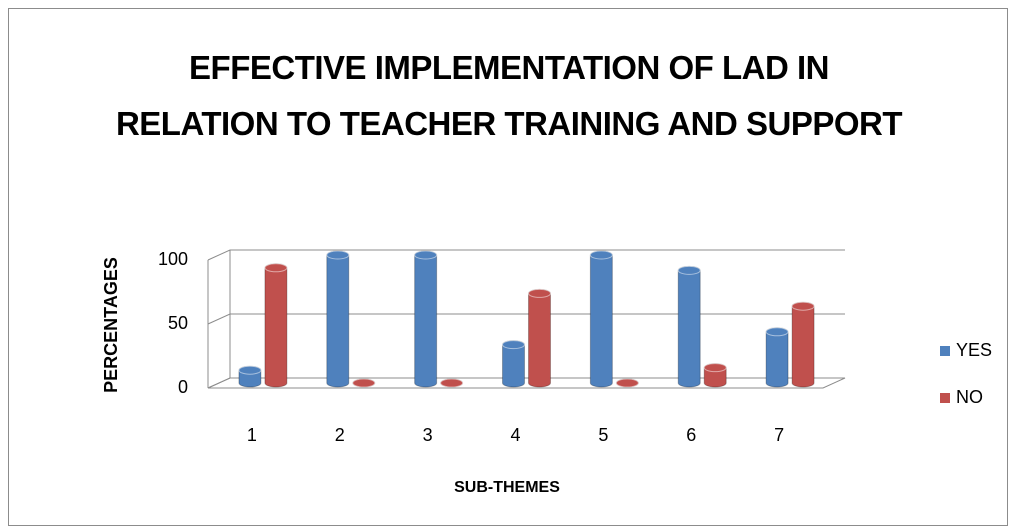 This screenshot has height=531, width=1017. I want to click on x-tick-label: 3, so click(428, 435).